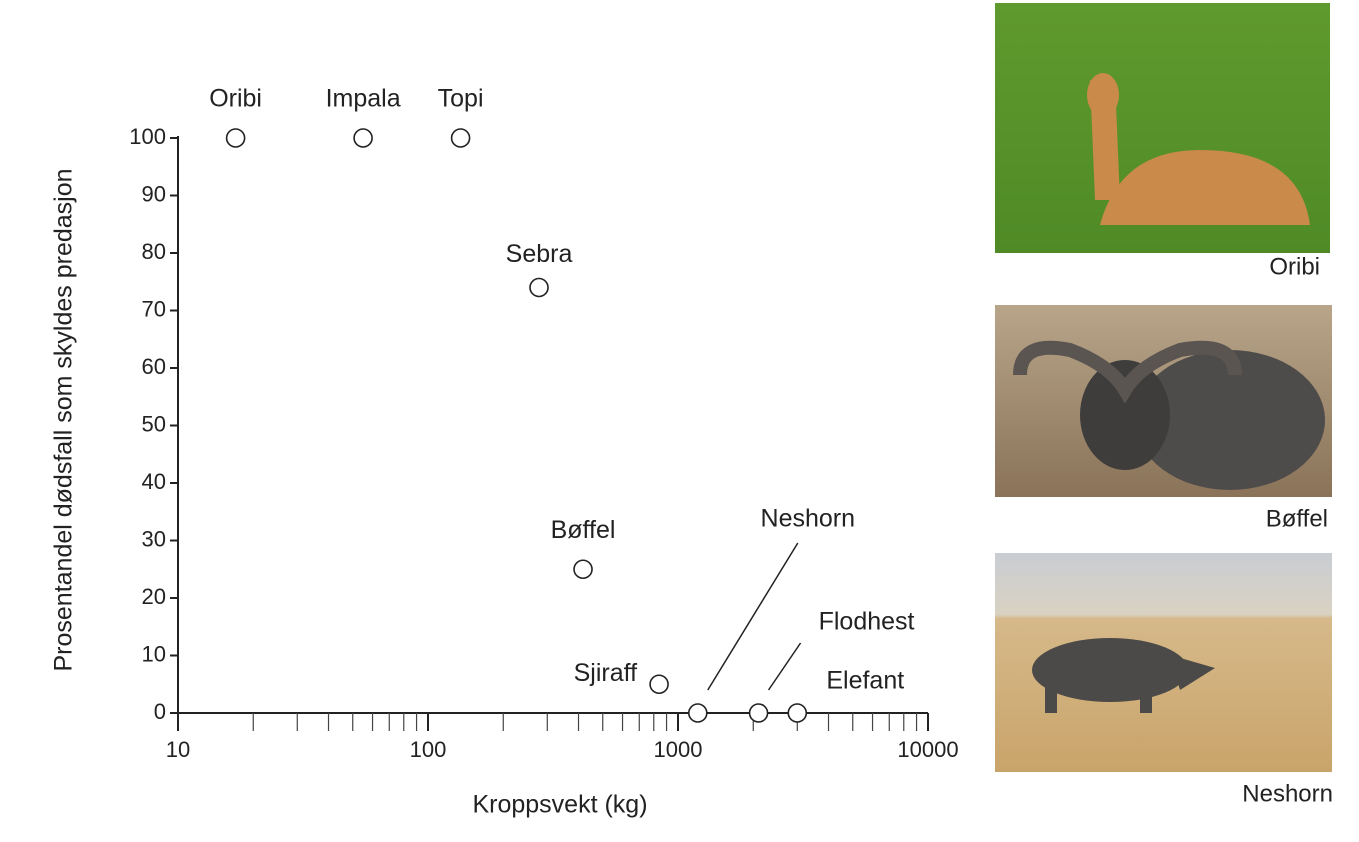 The image size is (1359, 842). What do you see at coordinates (154, 596) in the screenshot?
I see `y-tick-label: 20` at bounding box center [154, 596].